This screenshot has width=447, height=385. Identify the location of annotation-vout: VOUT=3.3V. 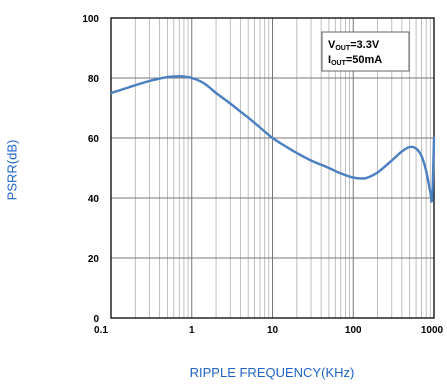
(354, 45).